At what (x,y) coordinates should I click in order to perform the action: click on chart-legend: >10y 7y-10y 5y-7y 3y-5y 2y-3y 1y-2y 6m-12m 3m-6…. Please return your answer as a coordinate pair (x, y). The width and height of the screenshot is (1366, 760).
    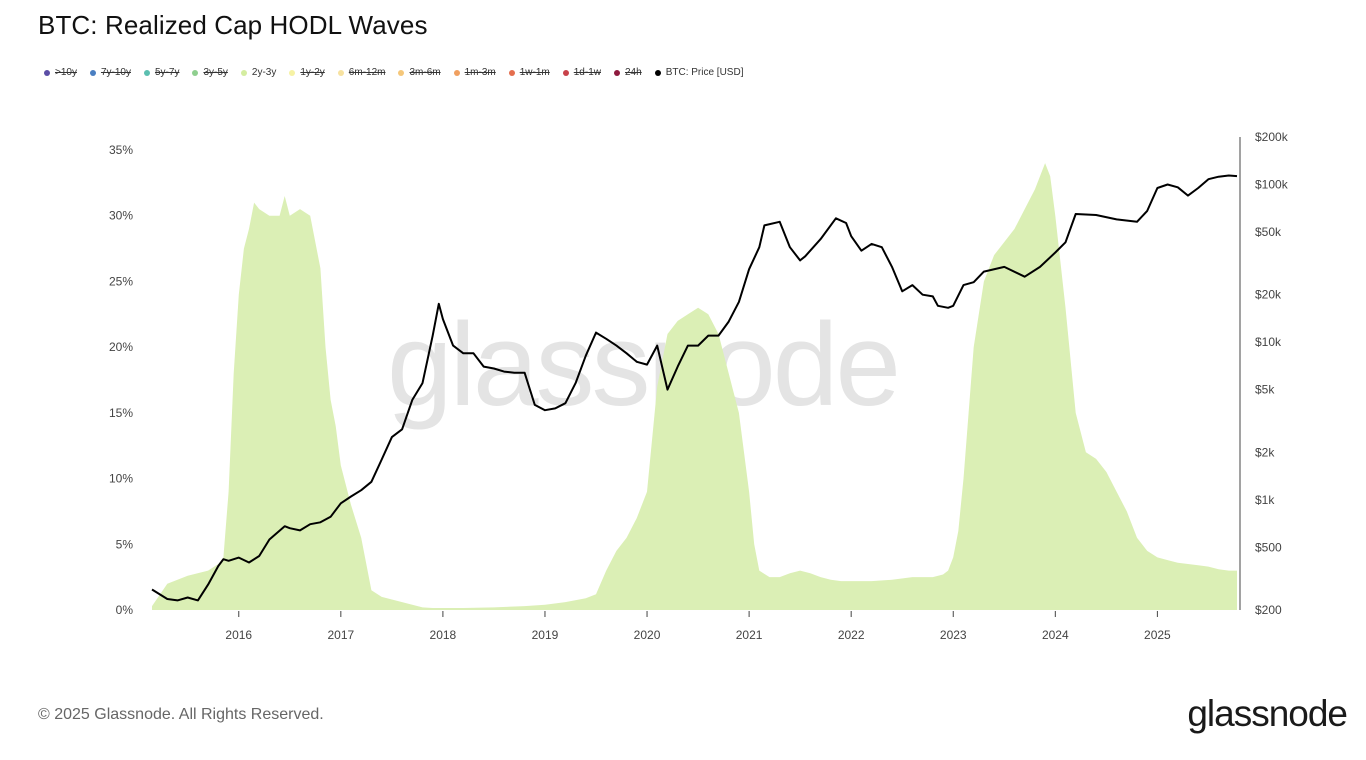
    Looking at the image, I should click on (400, 72).